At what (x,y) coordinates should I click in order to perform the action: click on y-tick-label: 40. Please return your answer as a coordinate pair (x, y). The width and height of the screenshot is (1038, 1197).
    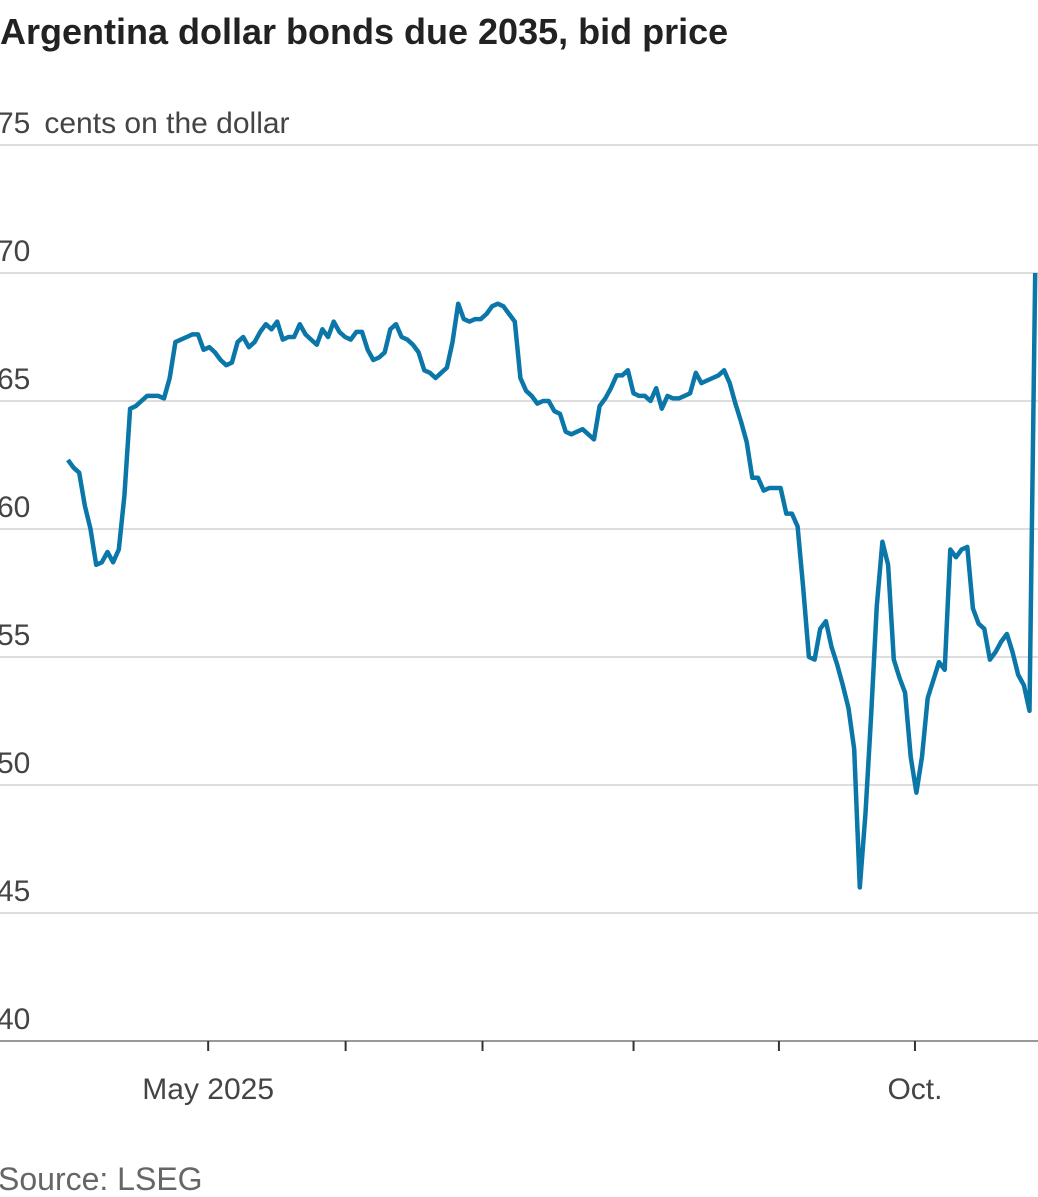
    Looking at the image, I should click on (15, 1019).